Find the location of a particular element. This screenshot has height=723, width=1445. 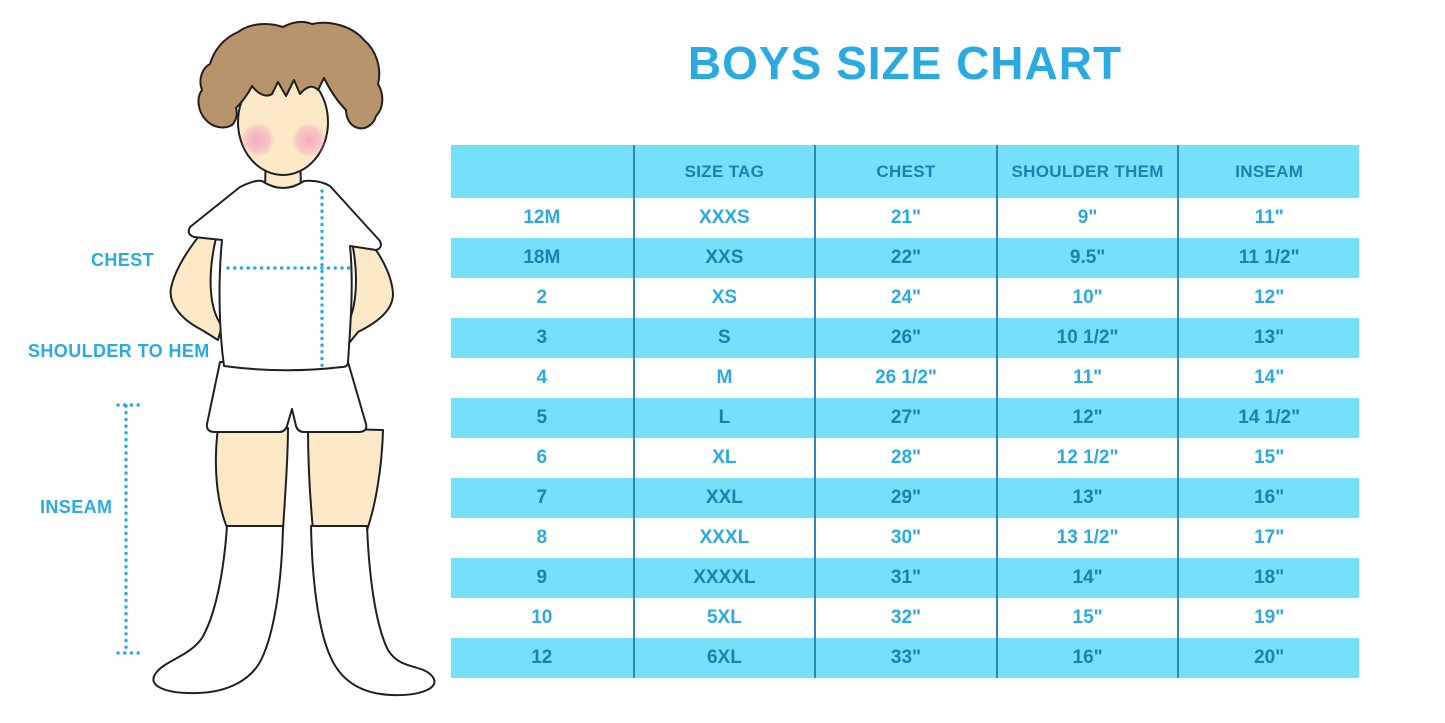

table-cell: 7 is located at coordinates (542, 497).